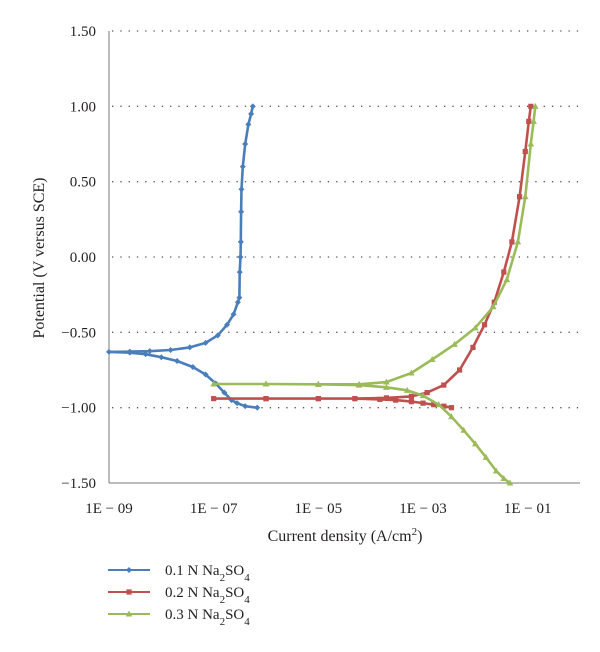 The image size is (600, 652). What do you see at coordinates (39, 257) in the screenshot?
I see `y-axis-label: Potential (V versus SCE)` at bounding box center [39, 257].